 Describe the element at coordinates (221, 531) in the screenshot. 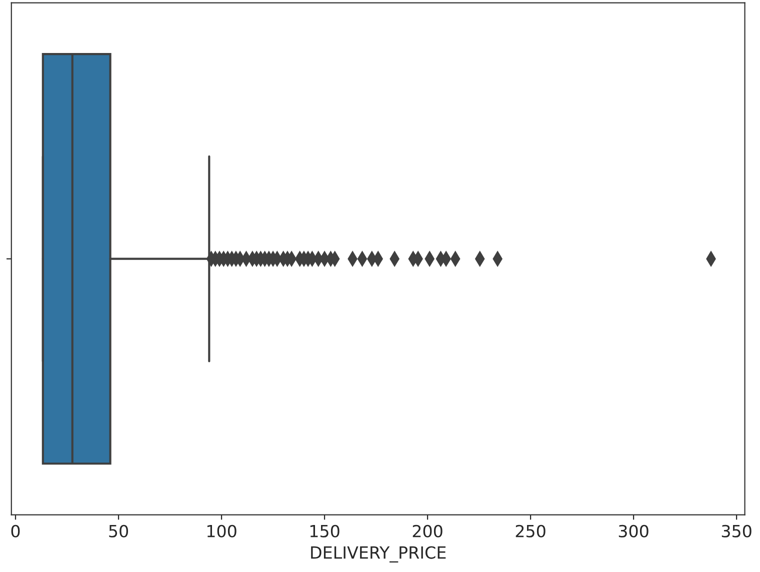

I see `x-tick-label: 100` at that location.